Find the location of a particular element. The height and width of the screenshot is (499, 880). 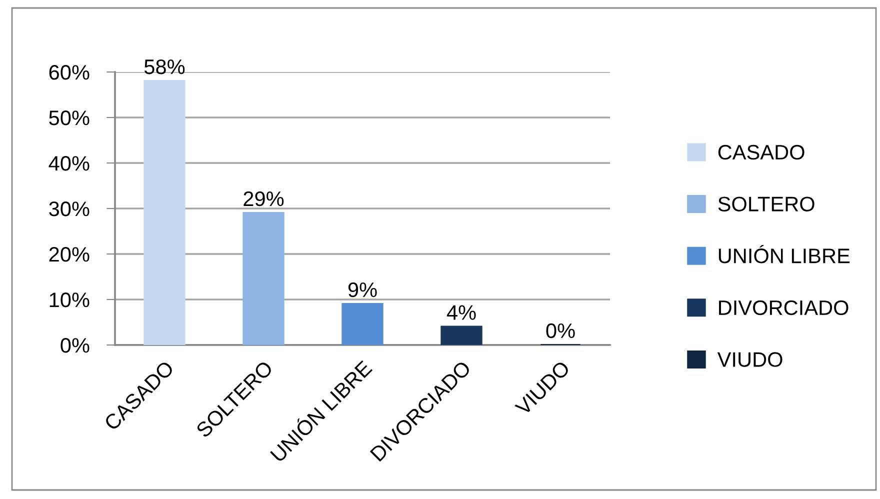

legend-label: DIVORCIADO is located at coordinates (783, 308).